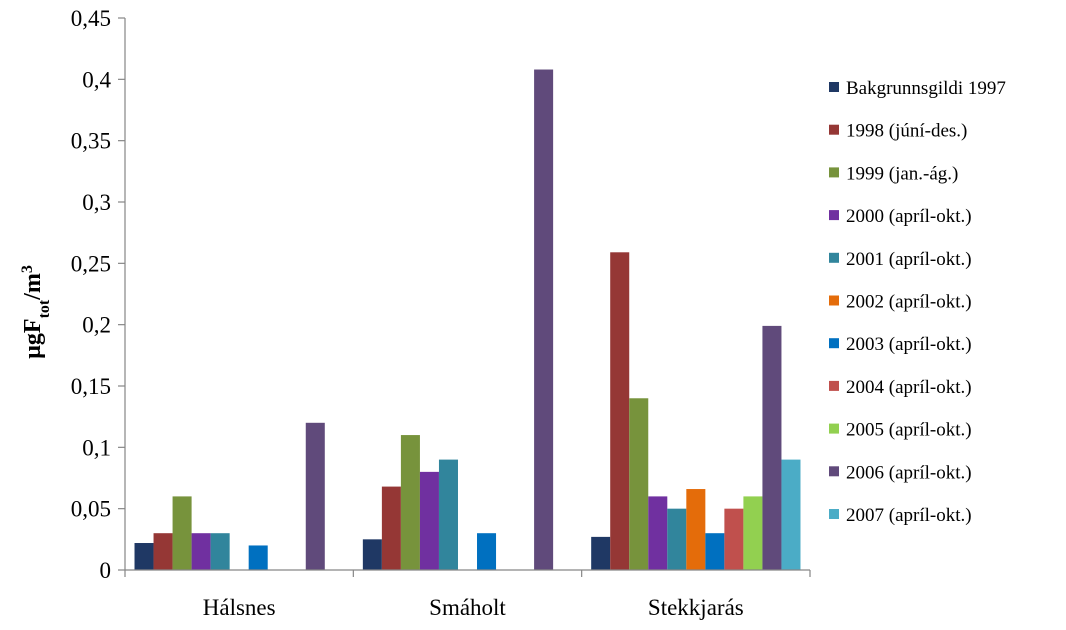  I want to click on x-category-label: Hálsnes, so click(239, 607).